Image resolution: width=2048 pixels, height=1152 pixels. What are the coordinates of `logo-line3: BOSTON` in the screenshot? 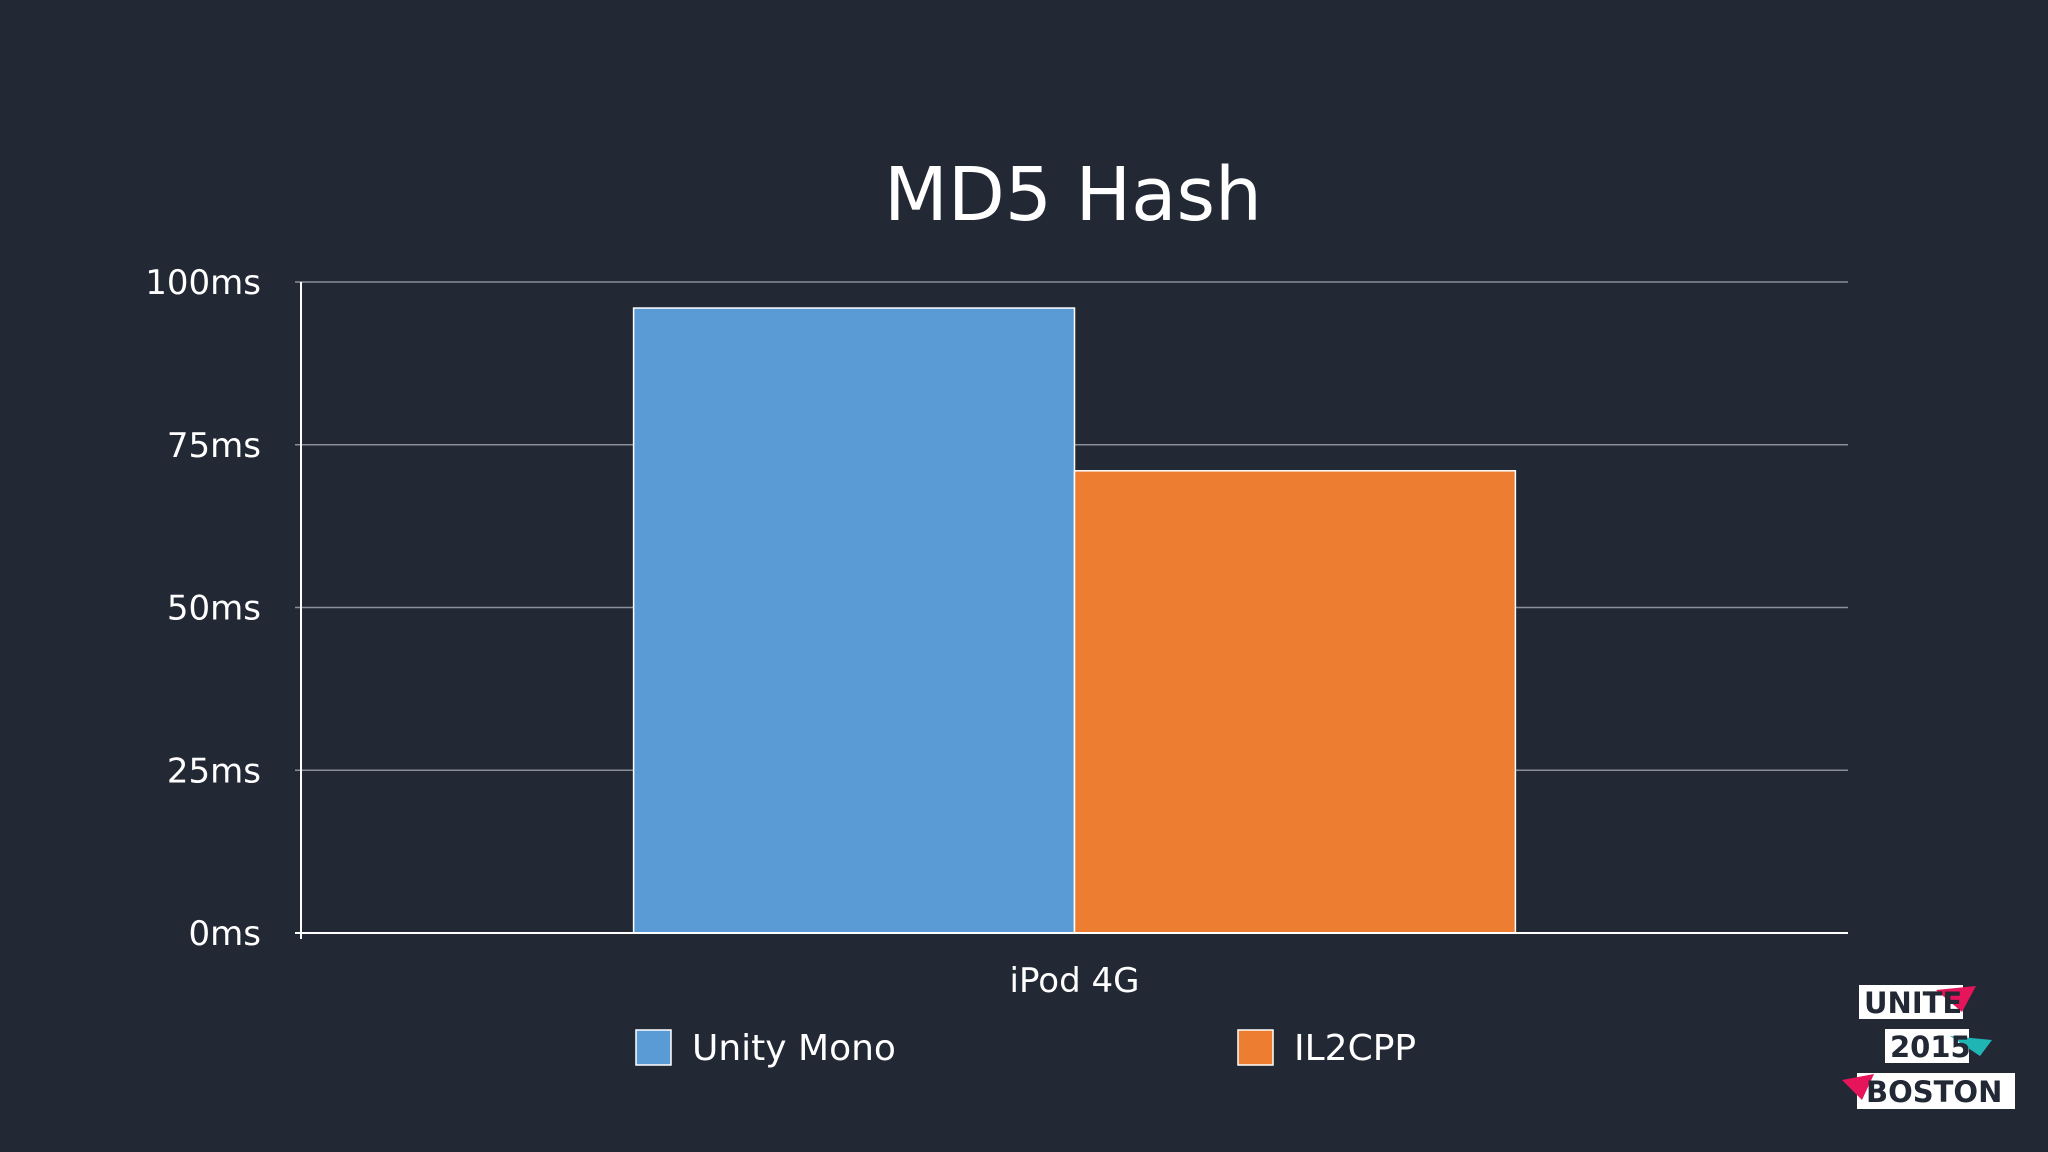 It's located at (1934, 1092).